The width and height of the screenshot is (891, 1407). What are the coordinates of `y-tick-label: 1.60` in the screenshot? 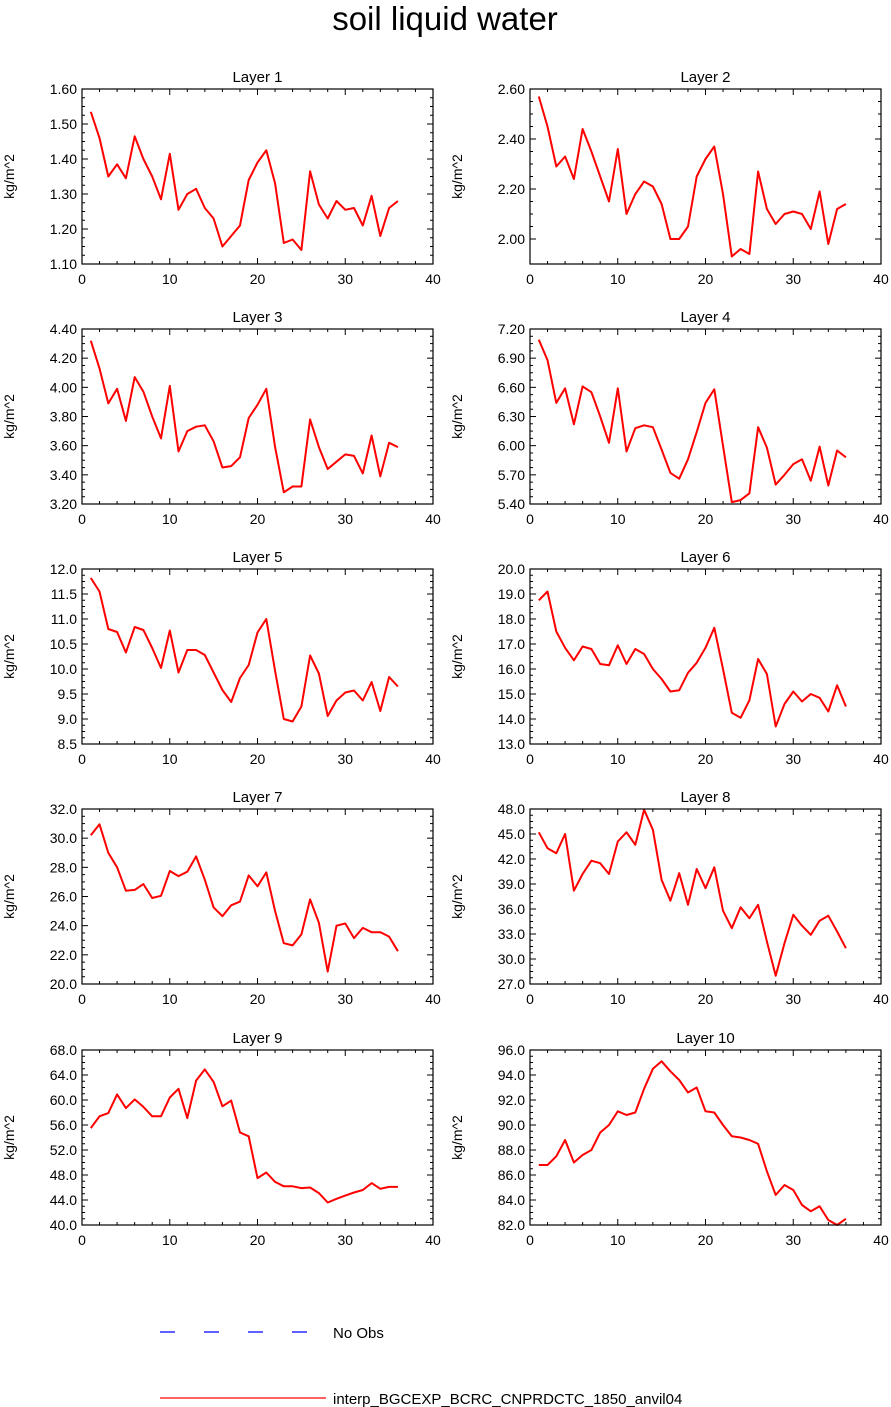 It's located at (63, 89).